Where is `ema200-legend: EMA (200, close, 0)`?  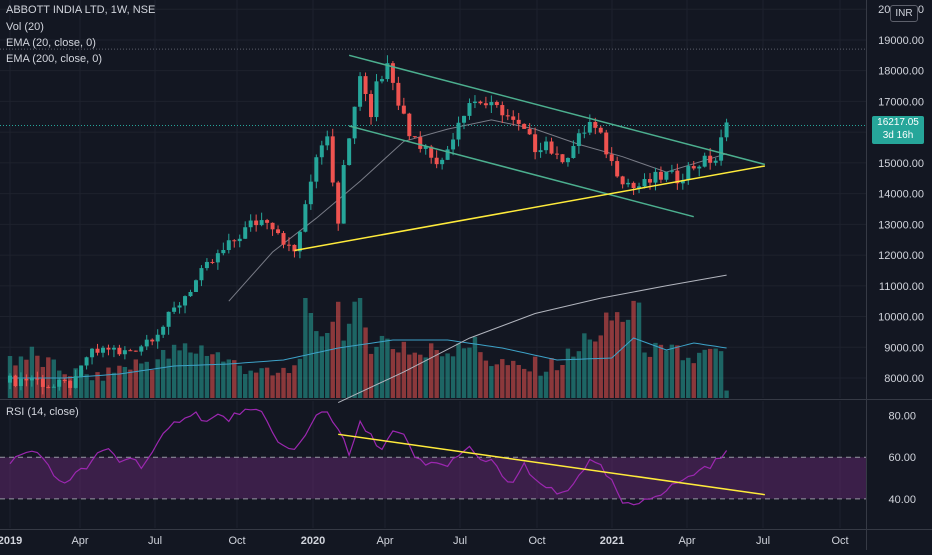
ema200-legend: EMA (200, close, 0) is located at coordinates (54, 59).